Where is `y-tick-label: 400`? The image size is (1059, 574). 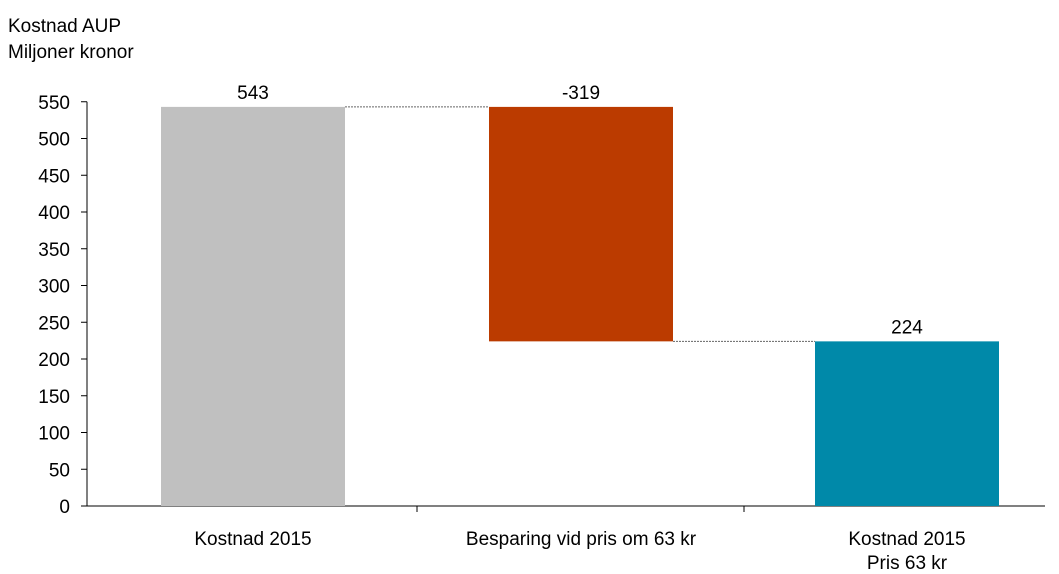
y-tick-label: 400 is located at coordinates (54, 213).